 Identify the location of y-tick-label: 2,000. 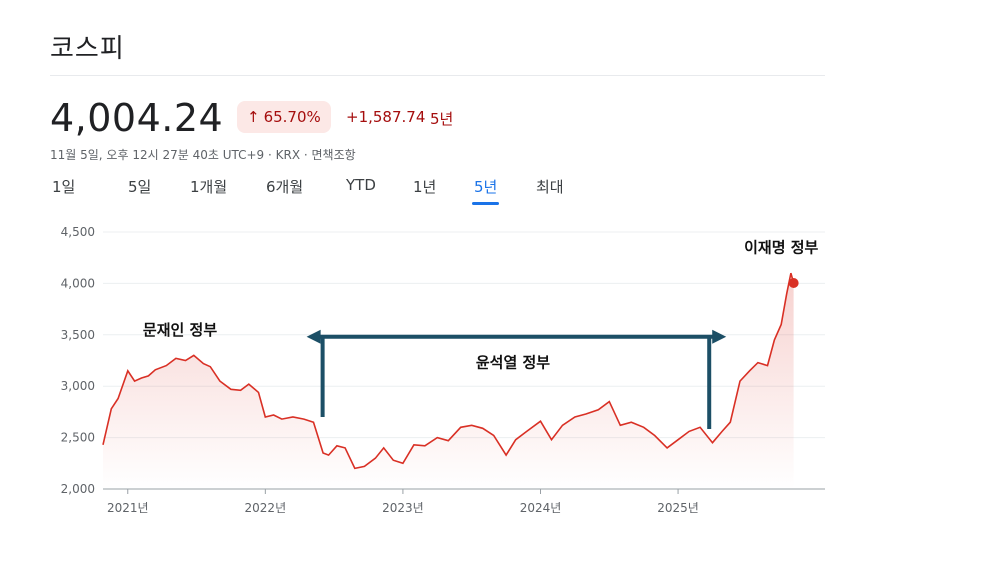
(78, 489).